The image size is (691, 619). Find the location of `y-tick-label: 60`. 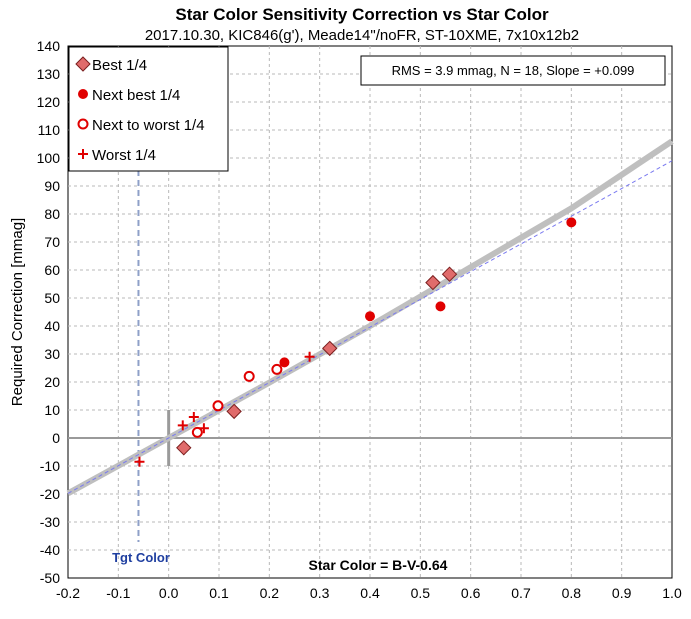

y-tick-label: 60 is located at coordinates (52, 270).